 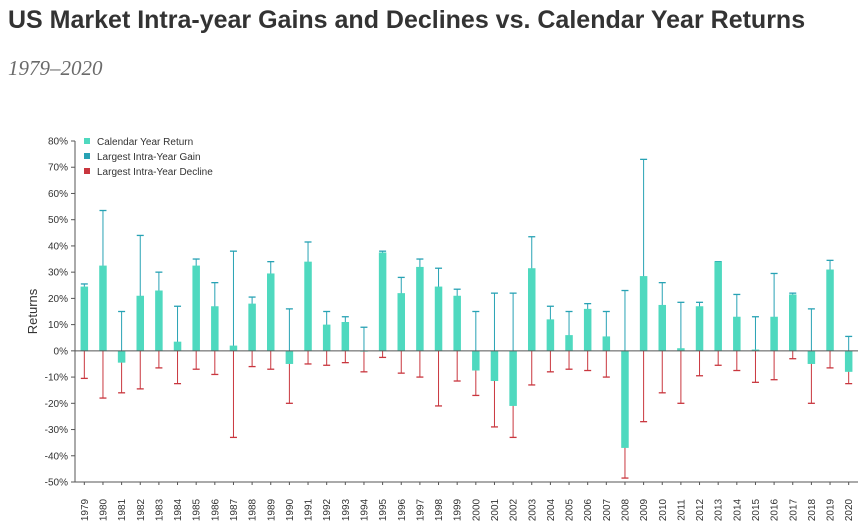 I want to click on x-tick-label: 2008, so click(x=625, y=509).